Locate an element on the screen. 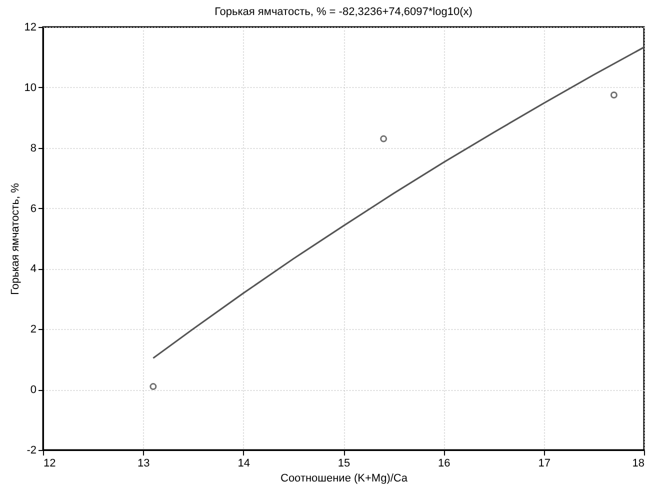 This screenshot has height=489, width=655. x-tick-label: 12 is located at coordinates (50, 464).